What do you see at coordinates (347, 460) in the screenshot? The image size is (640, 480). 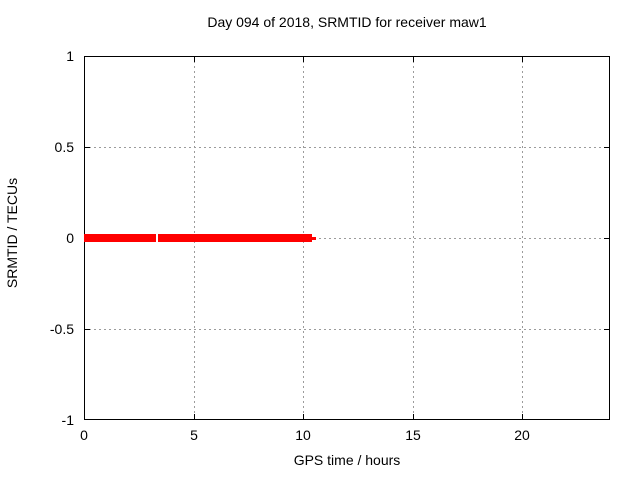 I see `x-axis-label: GPS time / hours` at bounding box center [347, 460].